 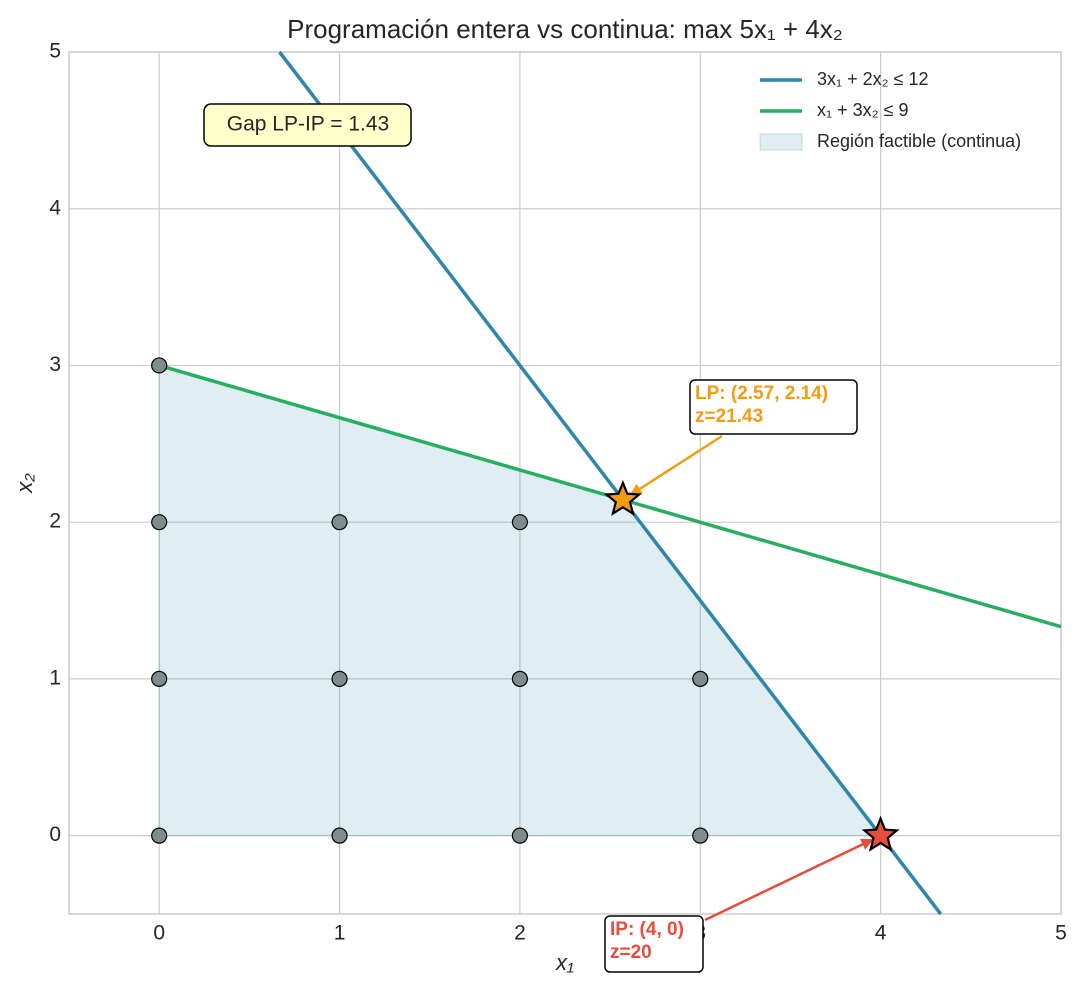 I want to click on y-tick-label: 4, so click(x=55, y=207).